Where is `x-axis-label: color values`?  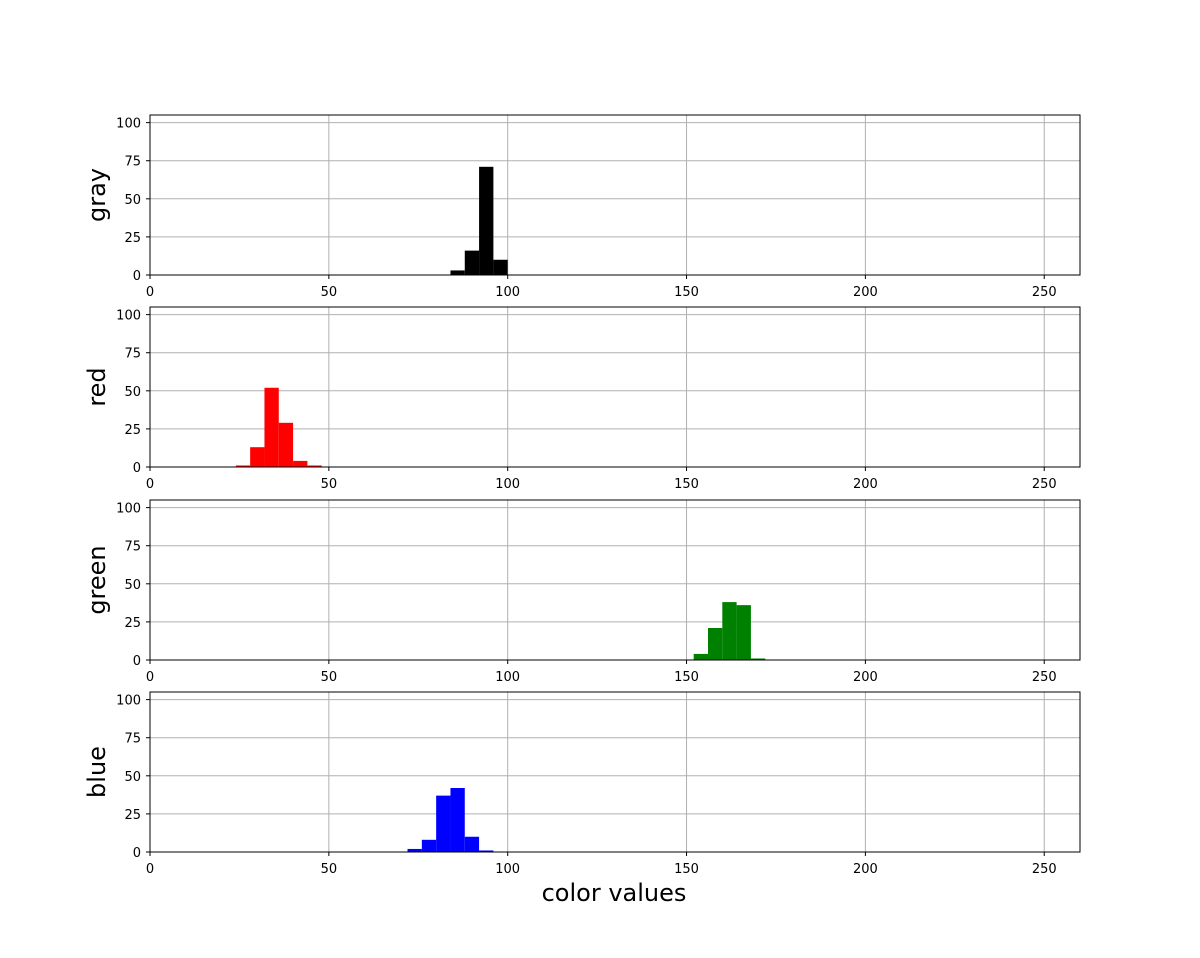 x-axis-label: color values is located at coordinates (614, 893).